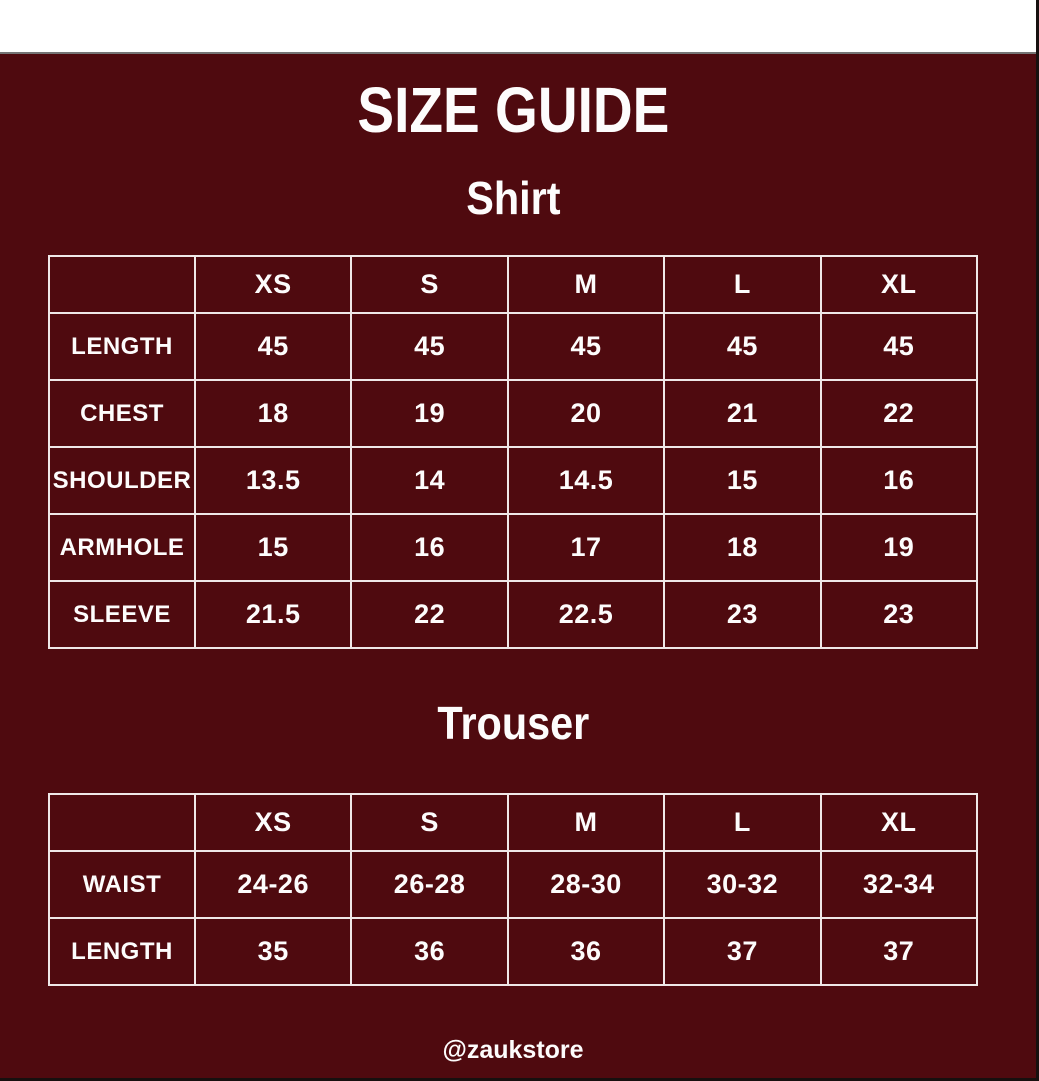  Describe the element at coordinates (122, 413) in the screenshot. I see `row-label: CHEST` at that location.